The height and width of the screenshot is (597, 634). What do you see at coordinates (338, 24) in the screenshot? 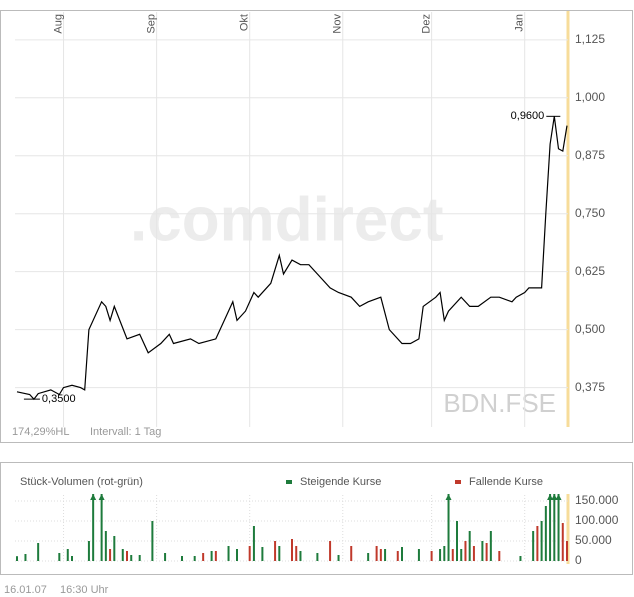
I see `x-tick-label: Nov` at bounding box center [338, 24].